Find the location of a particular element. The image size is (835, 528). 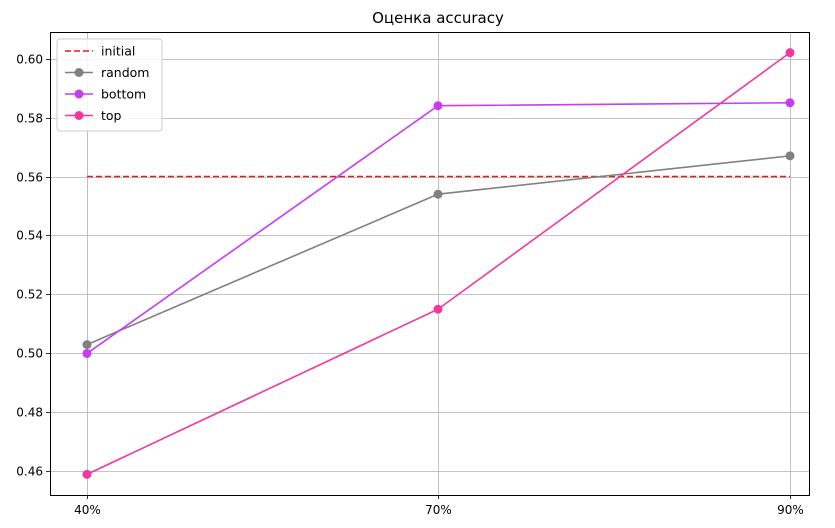

y-tick-label: 0.60 is located at coordinates (29, 60).